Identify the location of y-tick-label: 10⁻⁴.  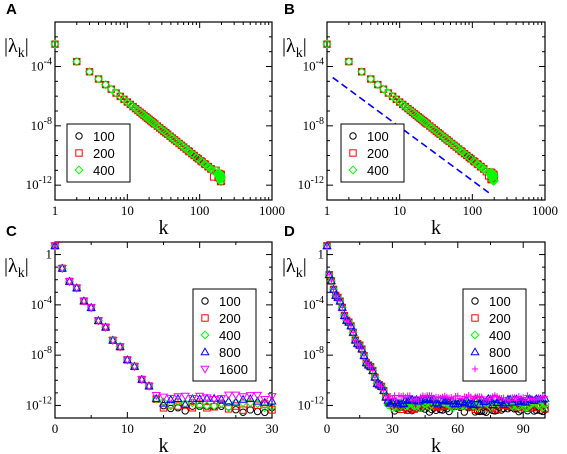
(313, 303).